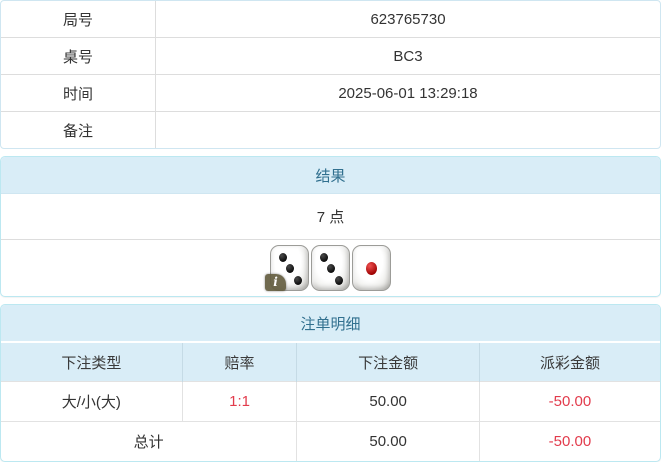 Image resolution: width=661 pixels, height=462 pixels. I want to click on bet-payout-cell: -50.00, so click(569, 401).